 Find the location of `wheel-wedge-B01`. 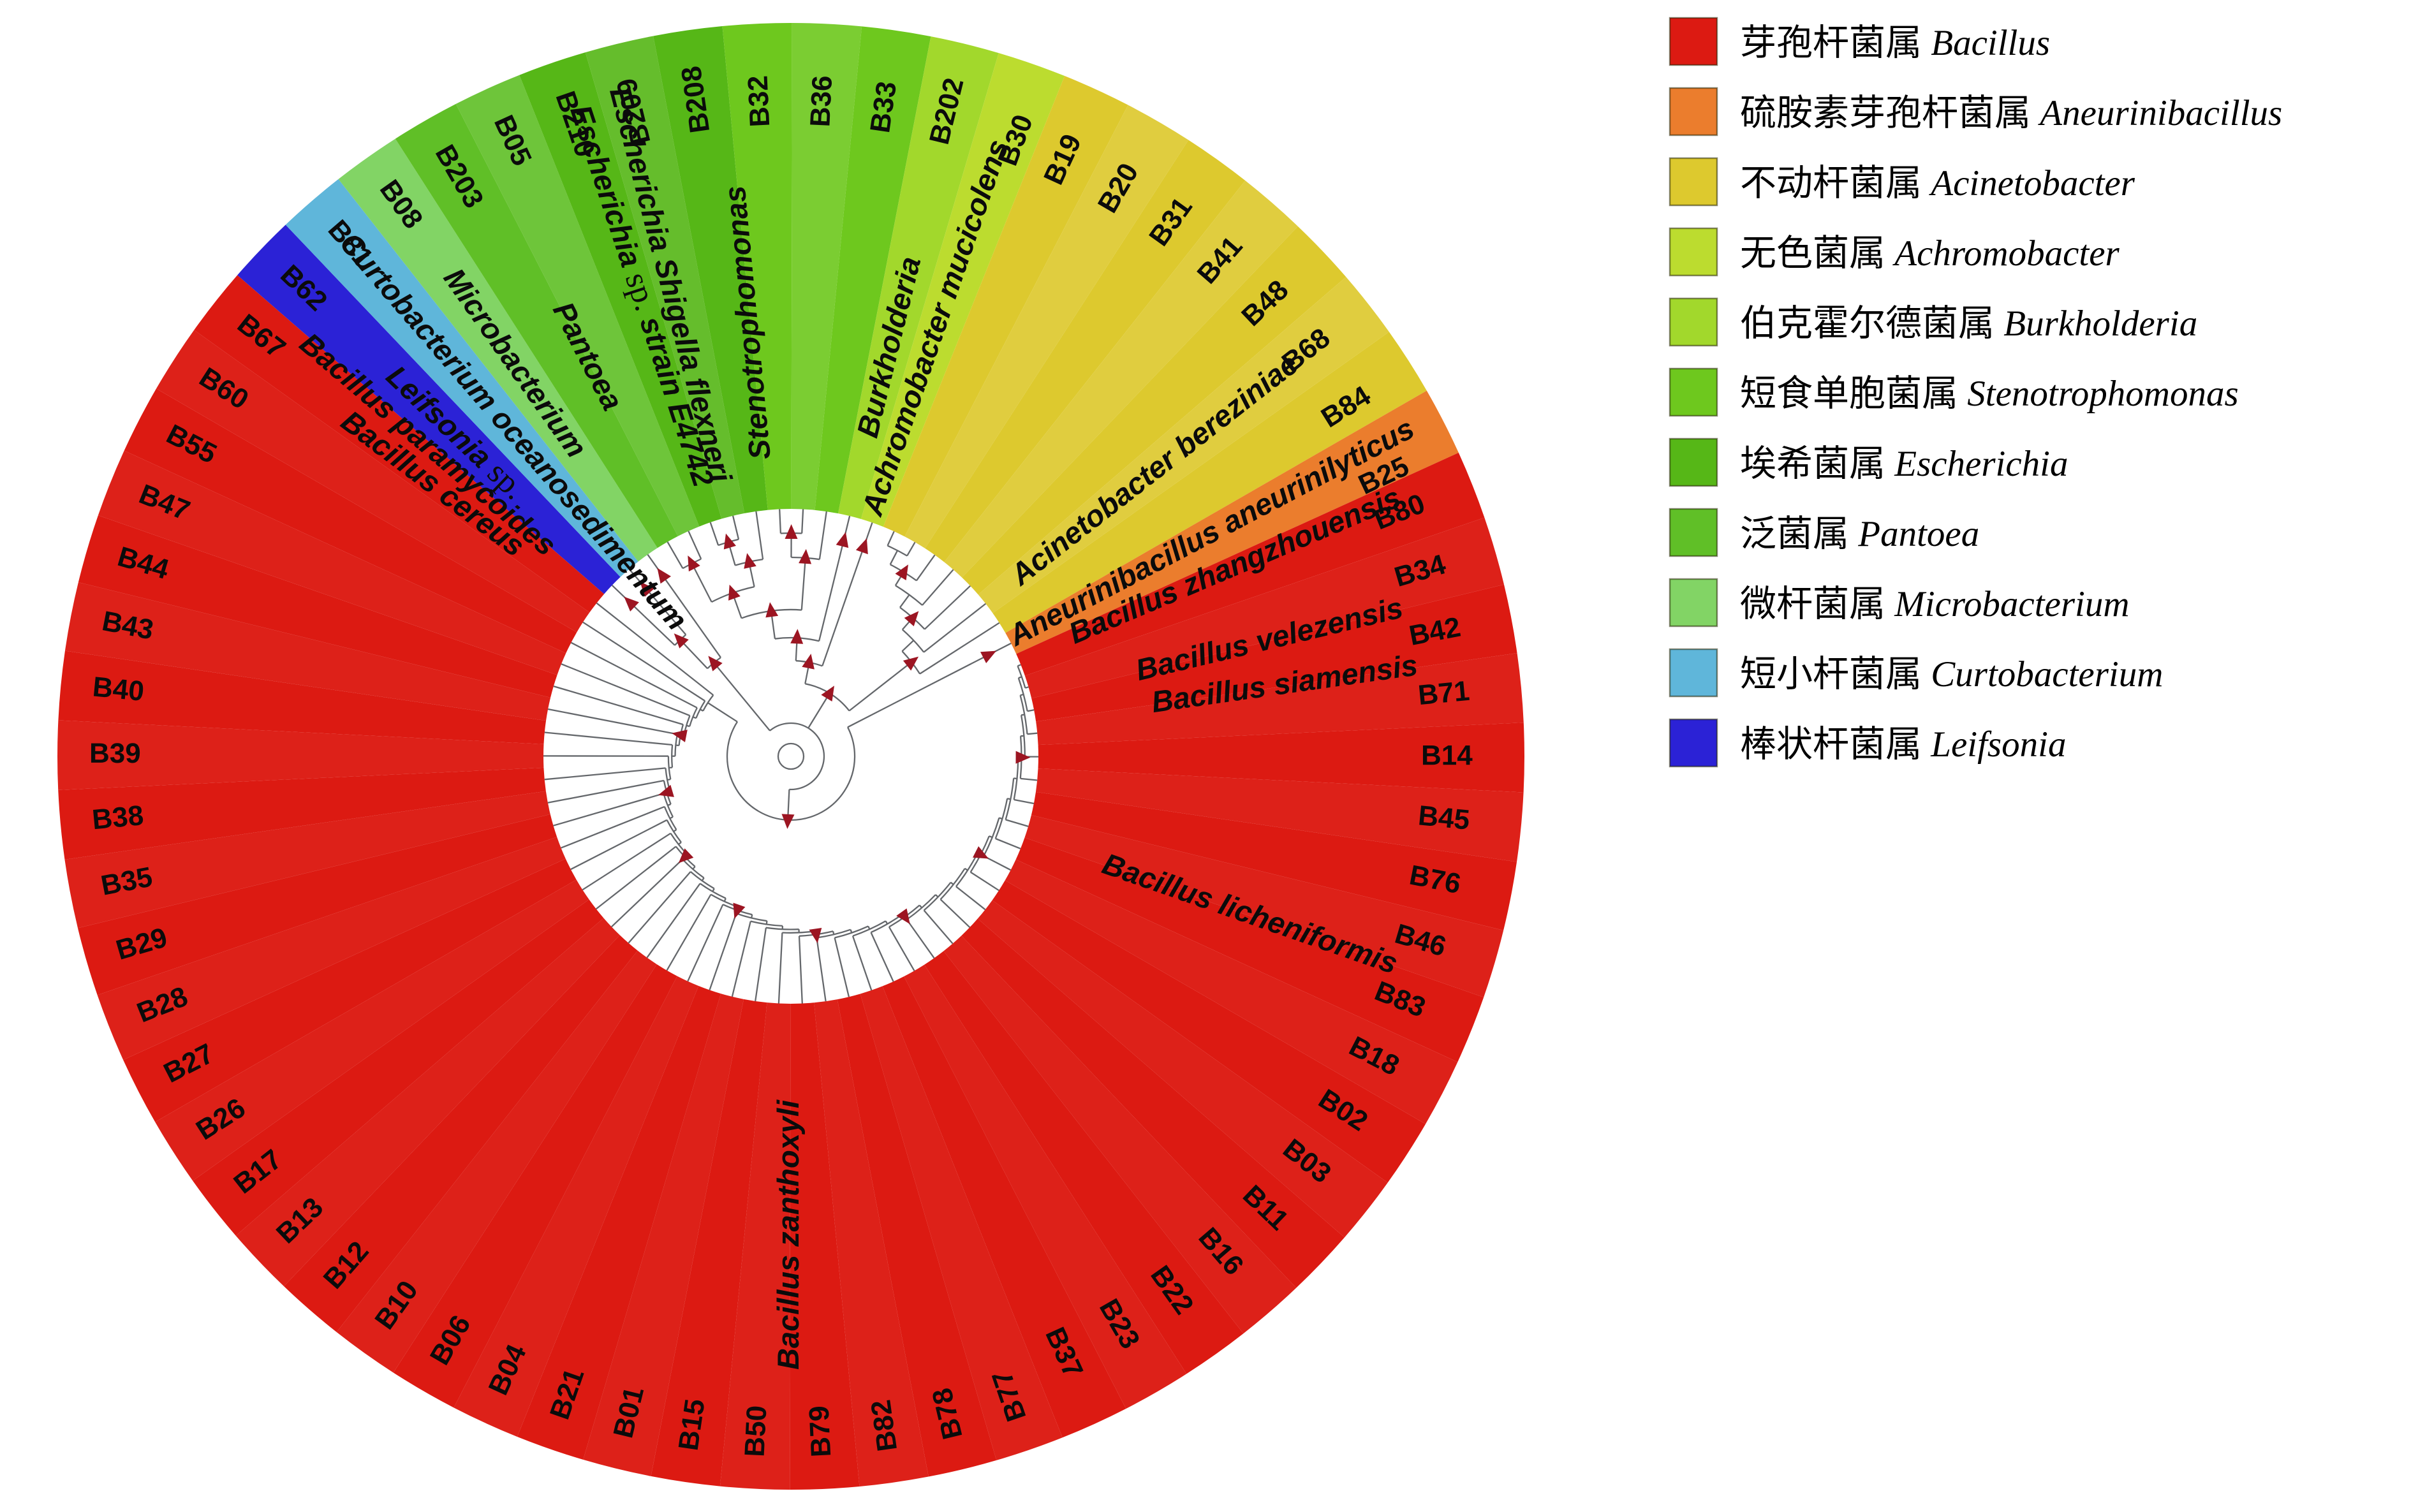

wheel-wedge-B01 is located at coordinates (663, 1235).